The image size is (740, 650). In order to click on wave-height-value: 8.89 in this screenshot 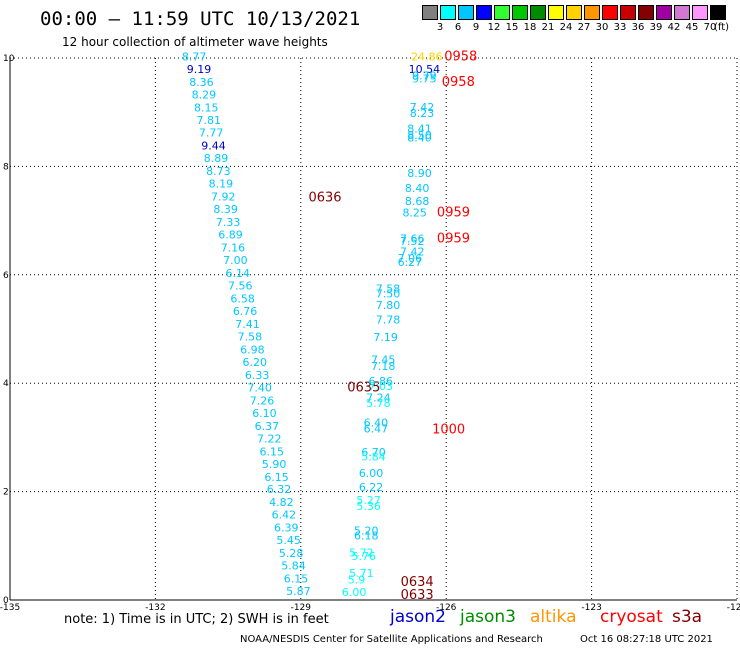, I will do `click(216, 158)`.